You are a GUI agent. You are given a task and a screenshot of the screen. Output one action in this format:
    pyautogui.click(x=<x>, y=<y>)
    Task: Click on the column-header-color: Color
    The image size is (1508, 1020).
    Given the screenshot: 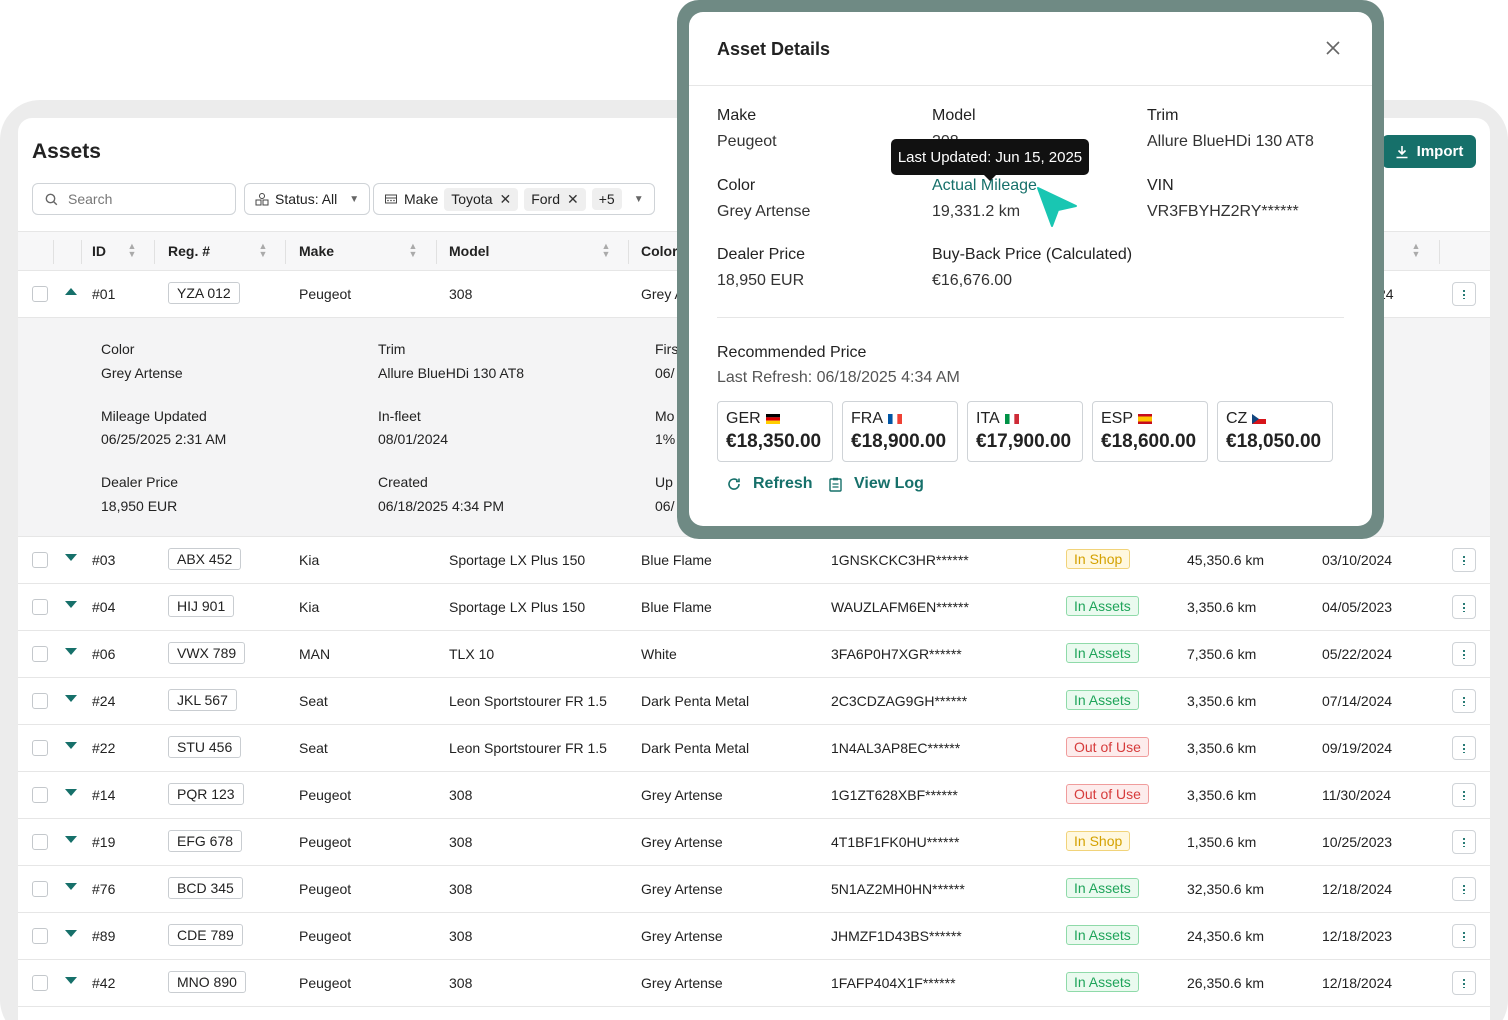 What is the action you would take?
    pyautogui.click(x=659, y=251)
    